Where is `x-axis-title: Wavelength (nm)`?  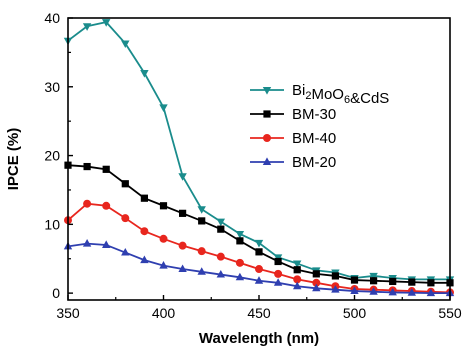
x-axis-title: Wavelength (nm) is located at coordinates (259, 338).